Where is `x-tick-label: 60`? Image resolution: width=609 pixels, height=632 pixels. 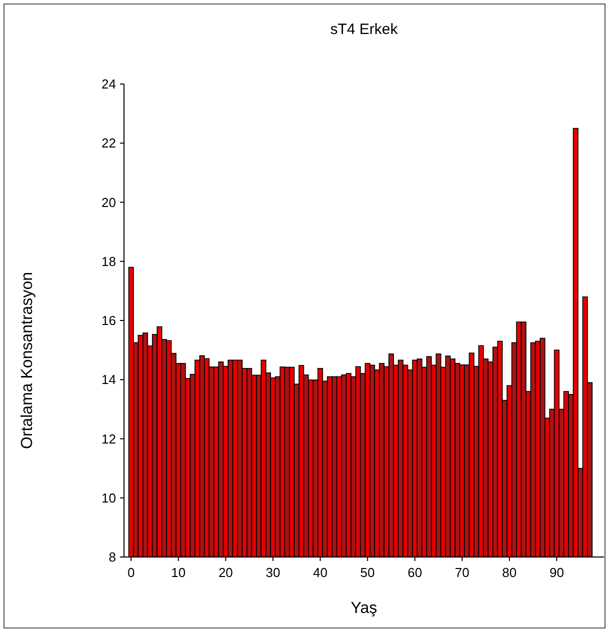
x-tick-label: 60 is located at coordinates (415, 572).